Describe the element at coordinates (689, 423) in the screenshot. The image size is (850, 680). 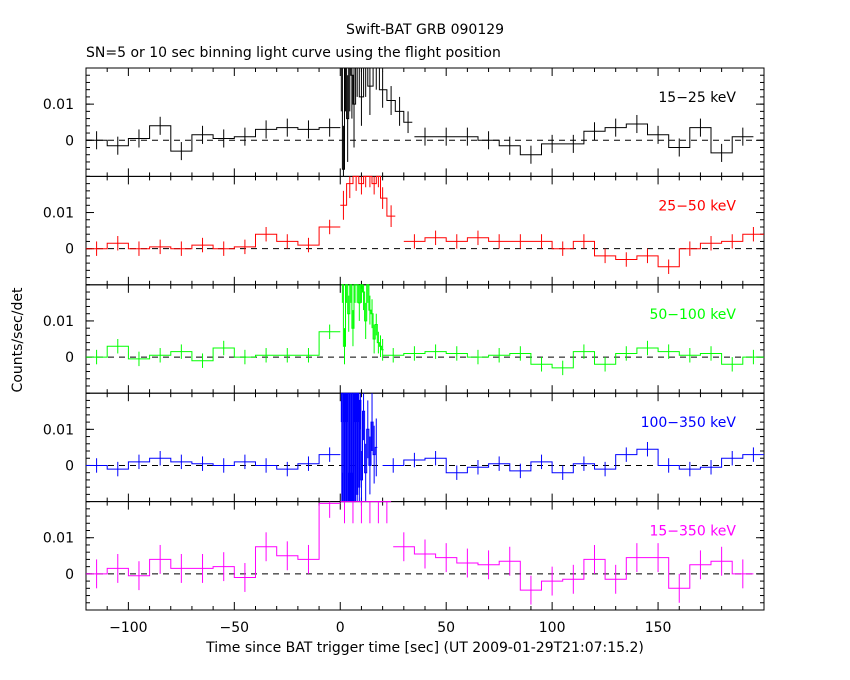
I see `energy-band-label: 100−350 keV` at that location.